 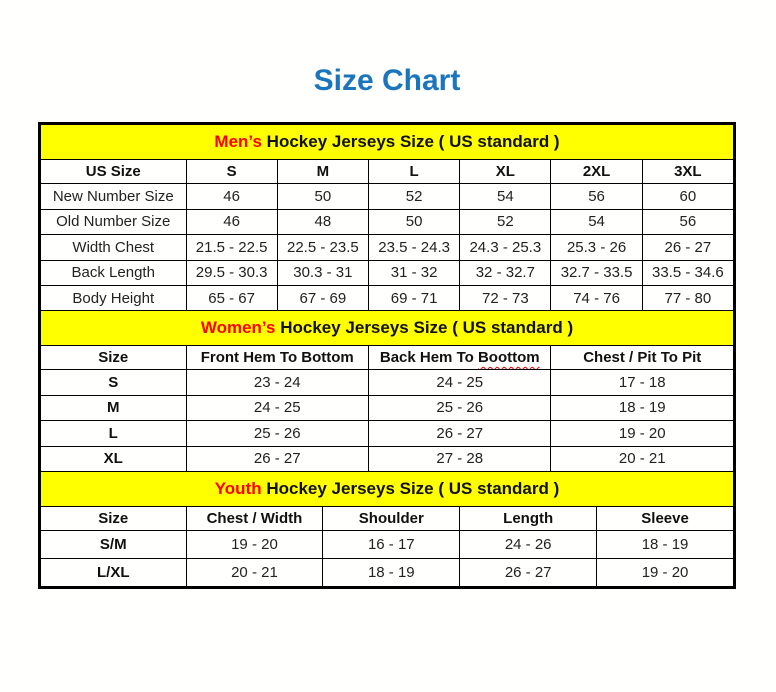 What do you see at coordinates (322, 298) in the screenshot?
I see `size-value-cell: 67 - 69` at bounding box center [322, 298].